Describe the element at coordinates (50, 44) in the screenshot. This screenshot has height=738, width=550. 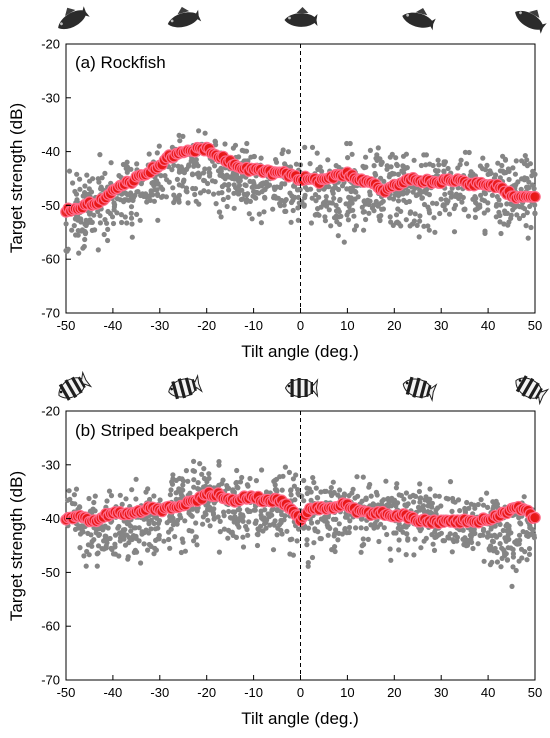
I see `y-tick-label: -20` at that location.